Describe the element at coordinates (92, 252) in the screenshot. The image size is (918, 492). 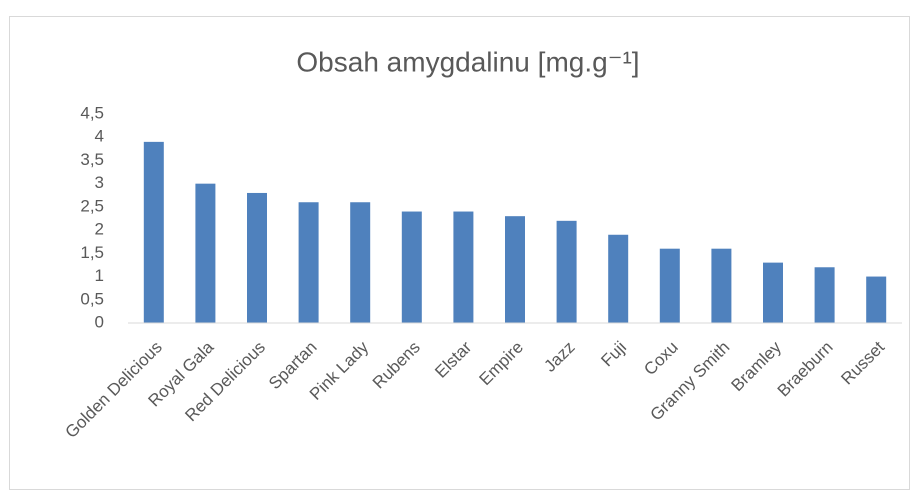
I see `y-tick-label: 1,5` at that location.